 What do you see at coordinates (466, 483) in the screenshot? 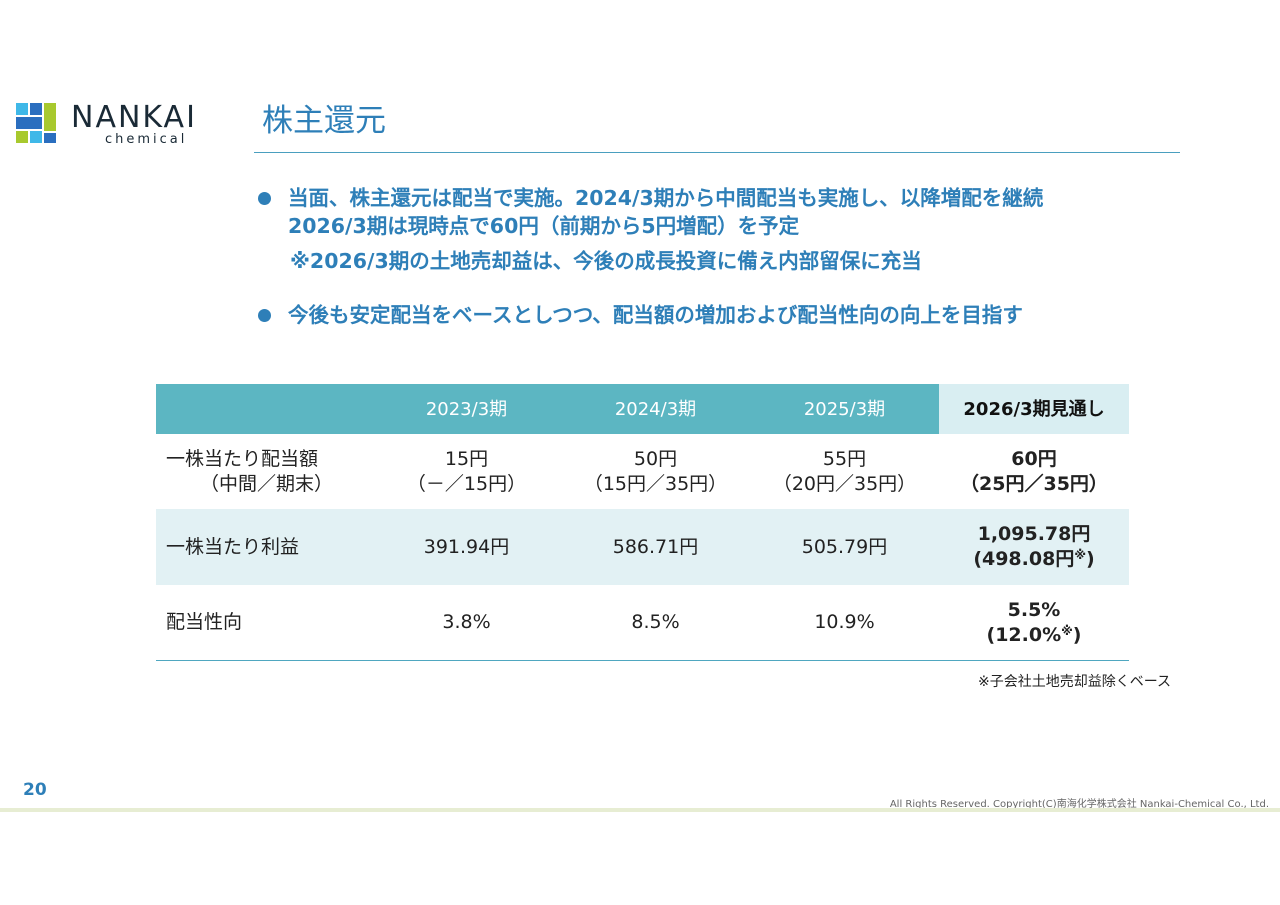
I see `cell-sub: （－／15円）` at bounding box center [466, 483].